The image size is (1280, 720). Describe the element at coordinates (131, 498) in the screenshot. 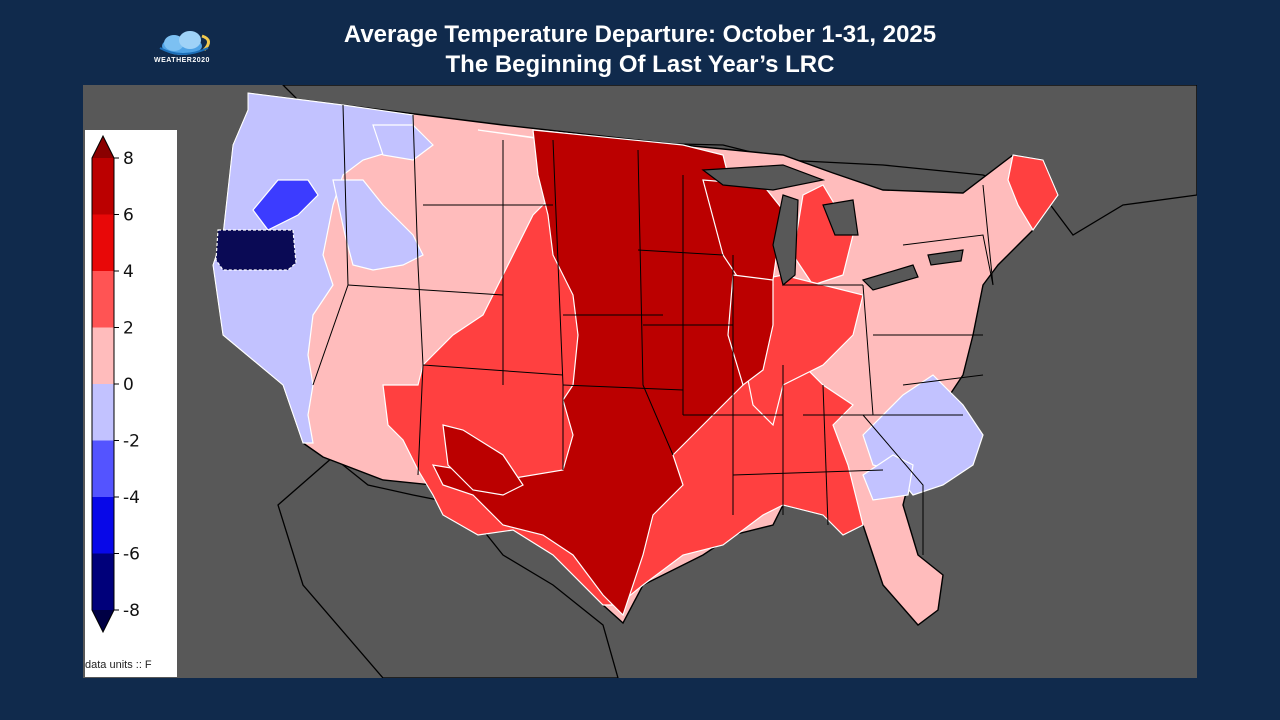

I see `colorbar-tick-label: -4` at that location.